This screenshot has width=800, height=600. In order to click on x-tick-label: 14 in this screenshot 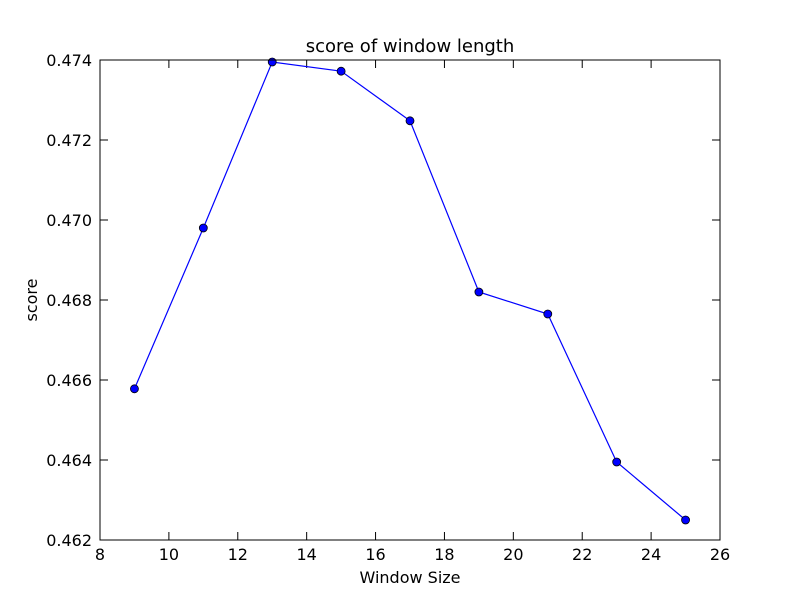, I will do `click(306, 554)`.